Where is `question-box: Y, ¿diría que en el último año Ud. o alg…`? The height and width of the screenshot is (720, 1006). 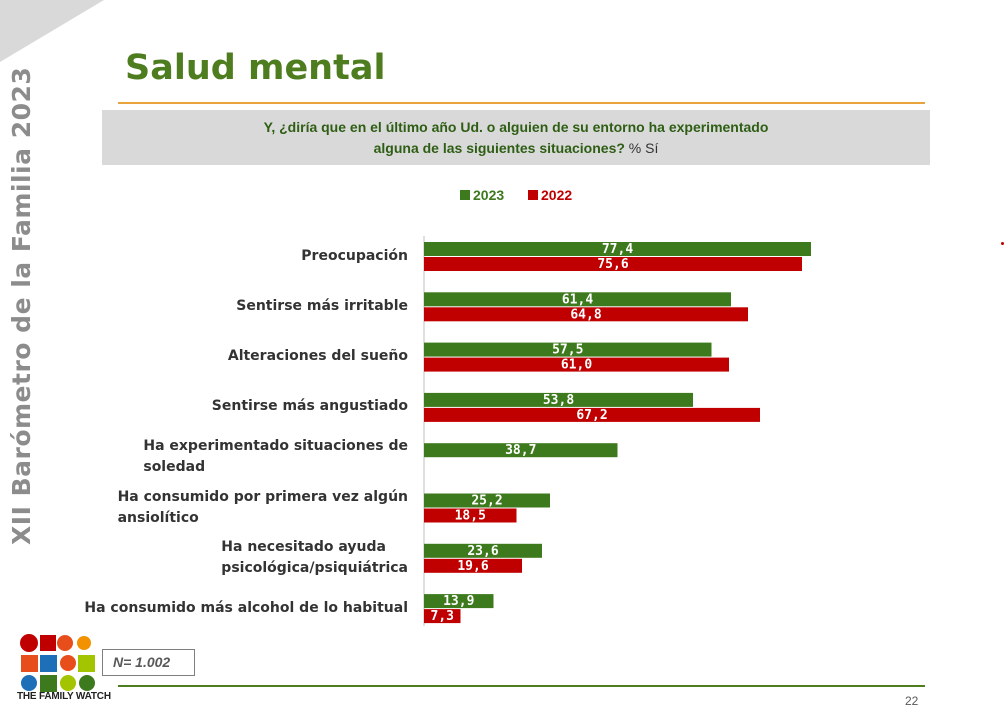 question-box: Y, ¿diría que en el último año Ud. o alg… is located at coordinates (516, 137).